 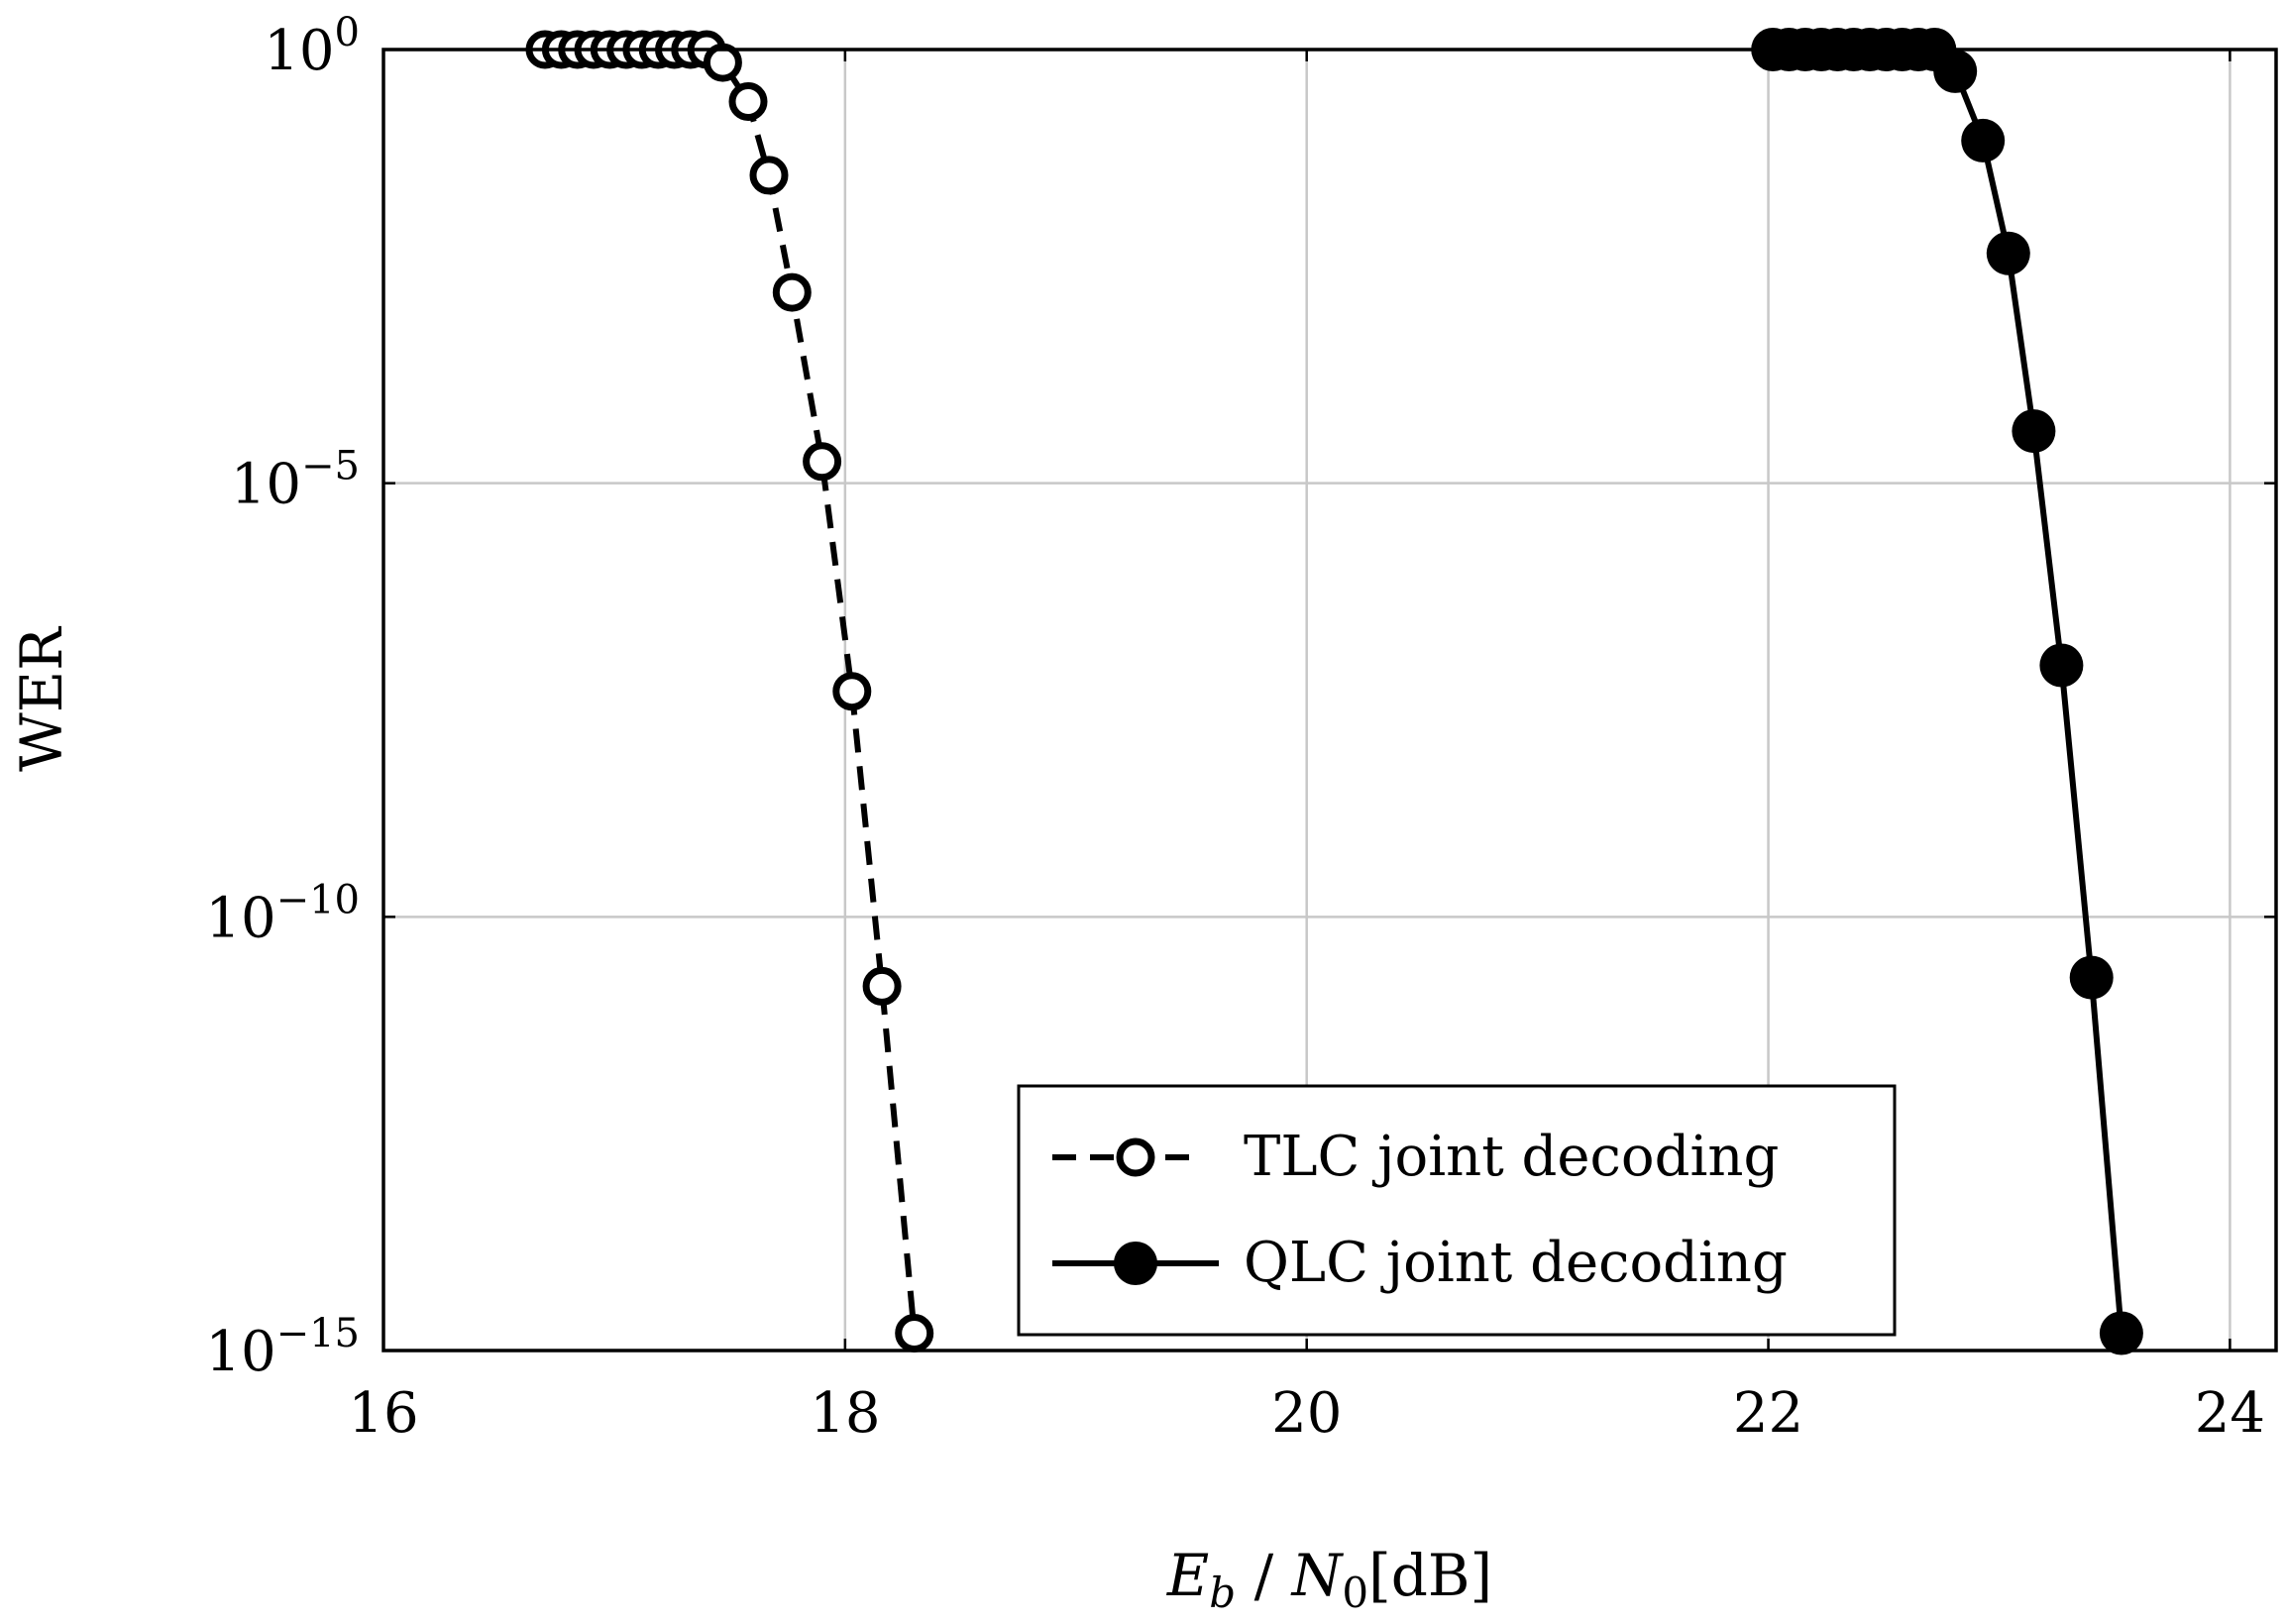 What do you see at coordinates (1317, 1576) in the screenshot?
I see `x-title-n: N` at bounding box center [1317, 1576].